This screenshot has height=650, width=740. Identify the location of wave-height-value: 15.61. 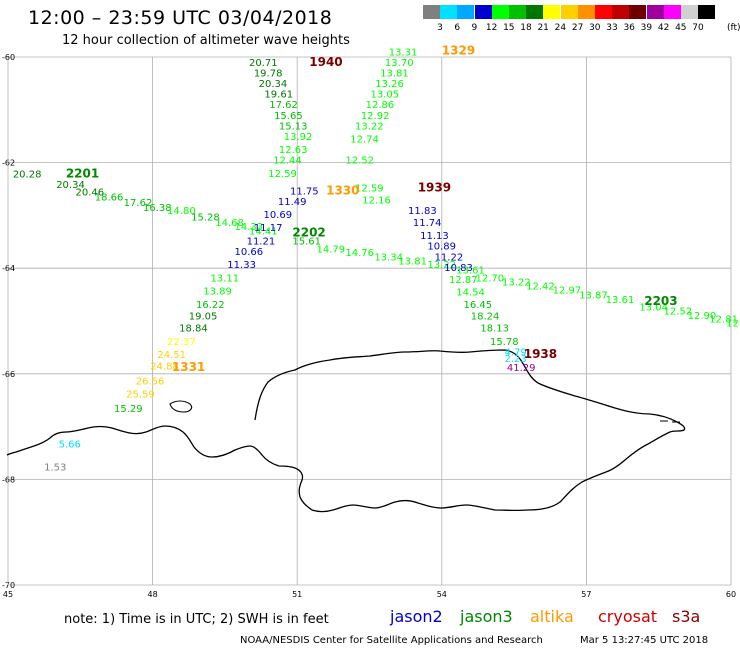
(306, 241).